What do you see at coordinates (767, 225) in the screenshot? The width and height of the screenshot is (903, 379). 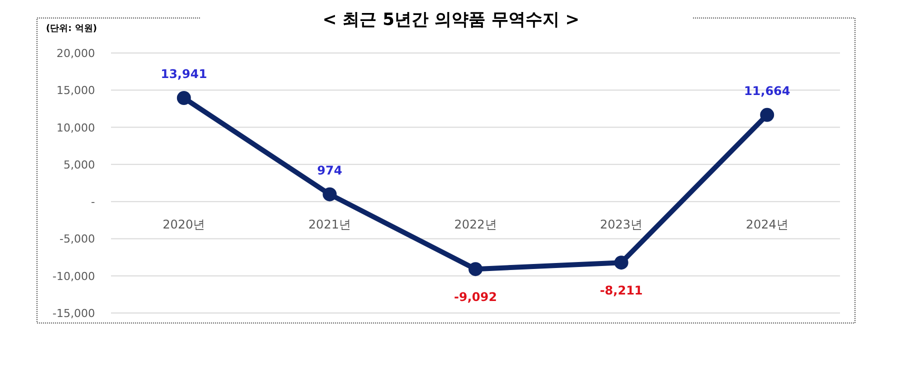 I see `x-tick-label: 2024년` at bounding box center [767, 225].